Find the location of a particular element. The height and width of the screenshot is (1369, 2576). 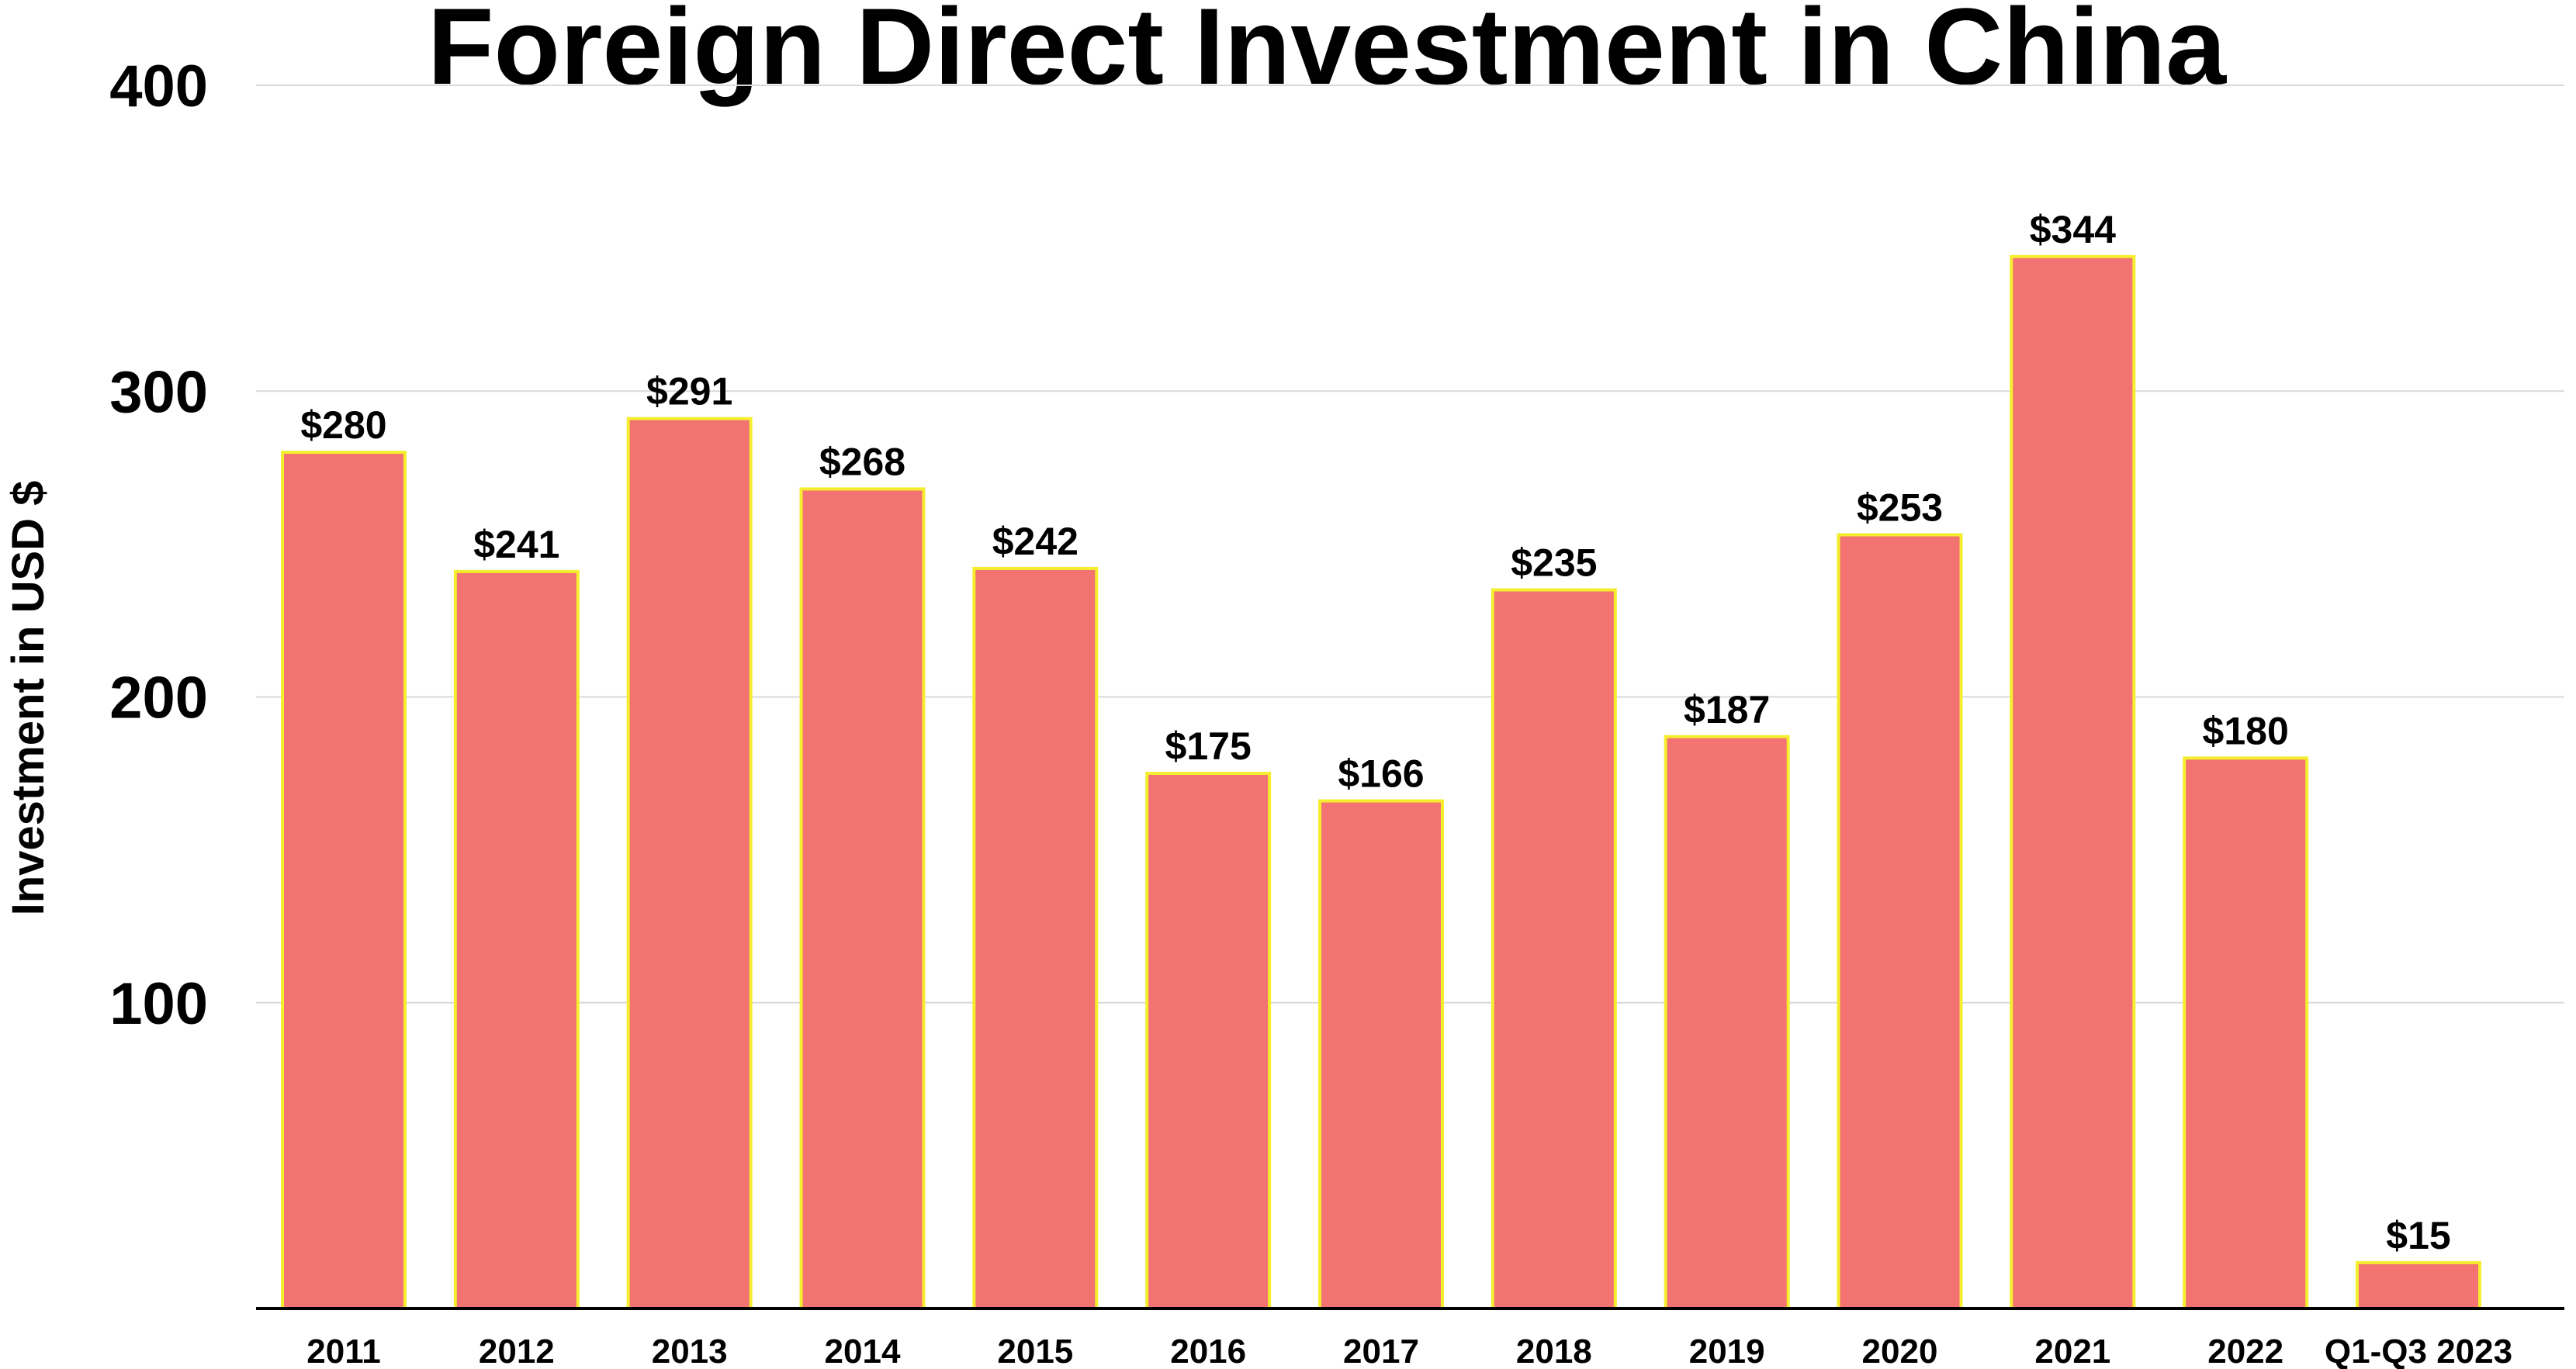

x-tick-label: 2016 is located at coordinates (1208, 1351).